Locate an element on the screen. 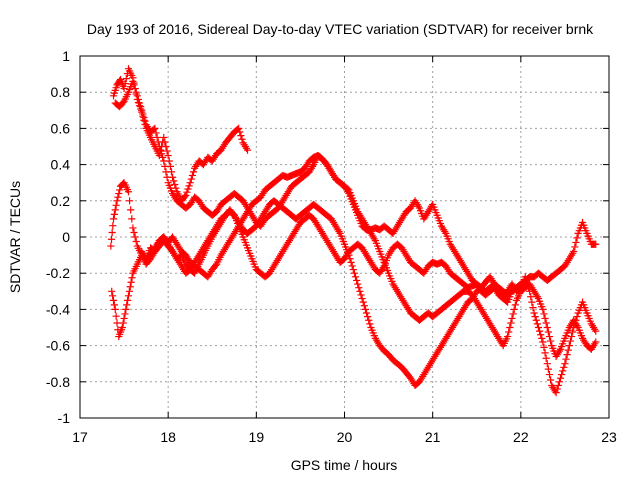 Image resolution: width=640 pixels, height=480 pixels. x-tick-label: 17 is located at coordinates (80, 437).